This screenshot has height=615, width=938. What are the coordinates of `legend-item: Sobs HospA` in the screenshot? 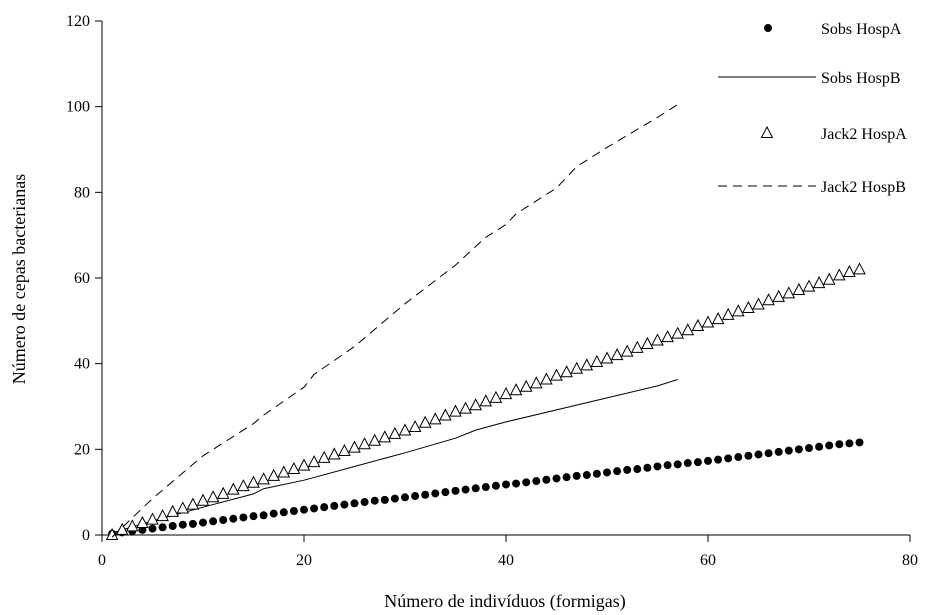 It's located at (833, 29).